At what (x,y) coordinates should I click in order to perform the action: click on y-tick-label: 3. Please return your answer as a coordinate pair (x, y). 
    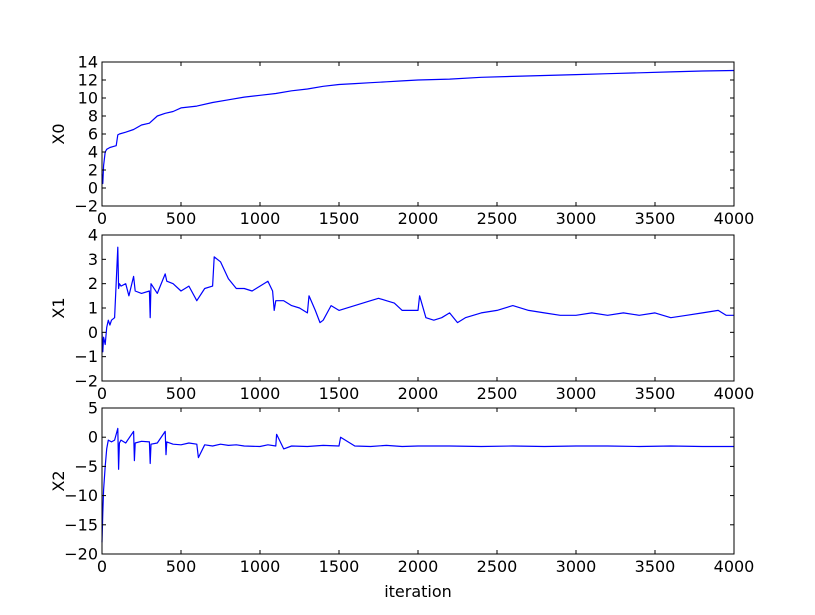
    Looking at the image, I should click on (93, 259).